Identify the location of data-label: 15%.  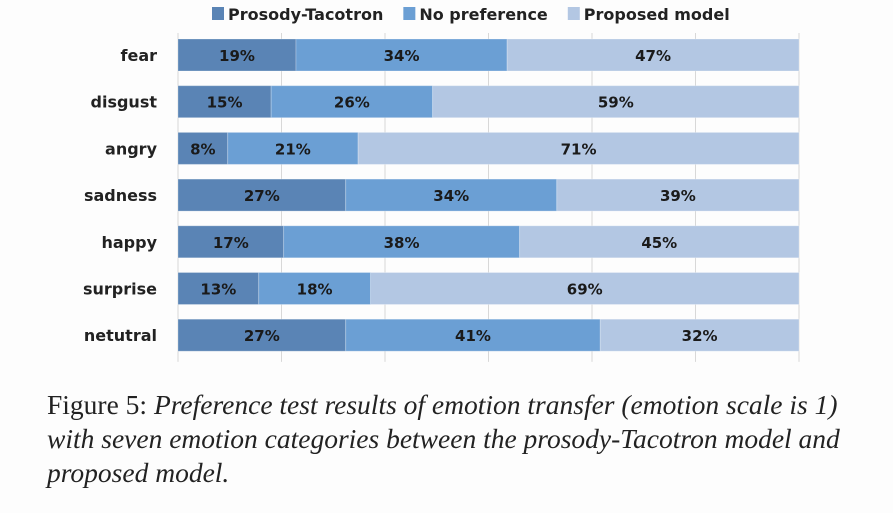
(225, 103).